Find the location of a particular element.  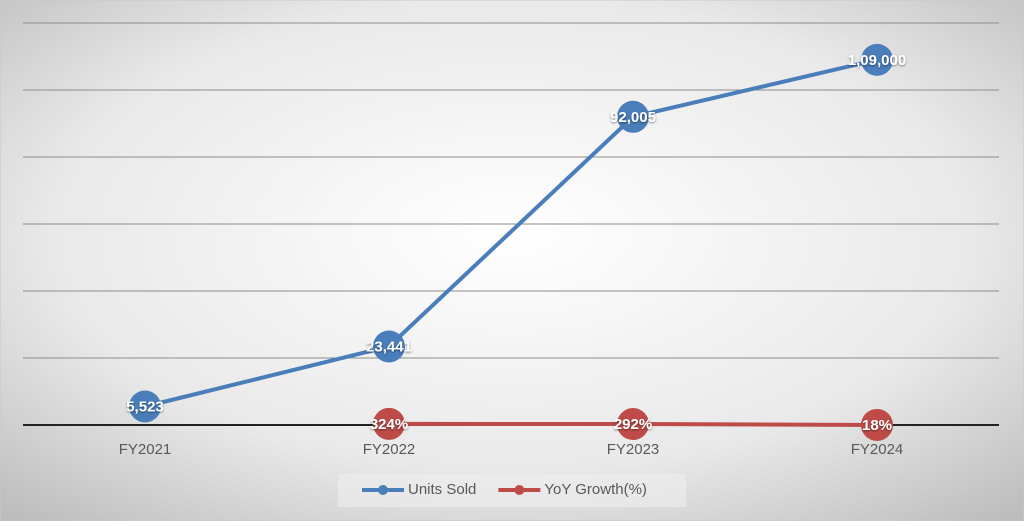

data-label: 18% is located at coordinates (877, 425).